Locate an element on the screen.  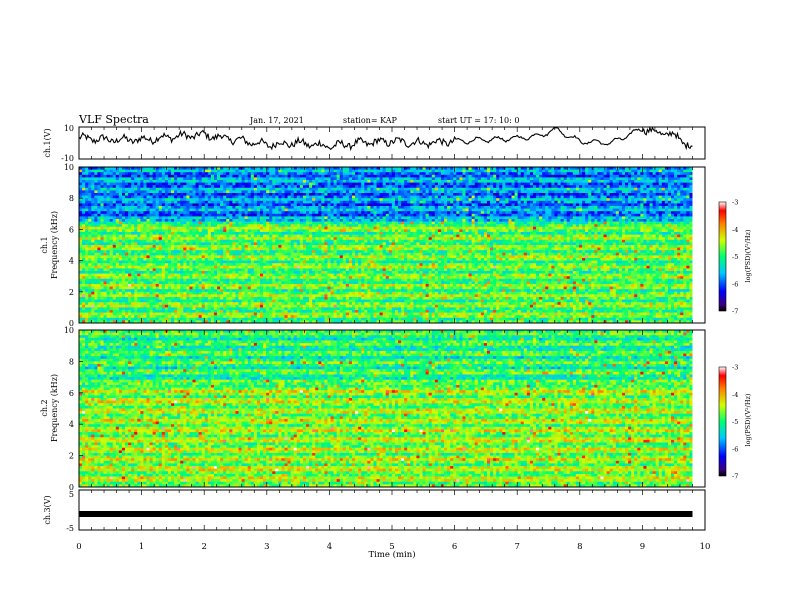
ch1-ytick-top: 10 is located at coordinates (69, 128).